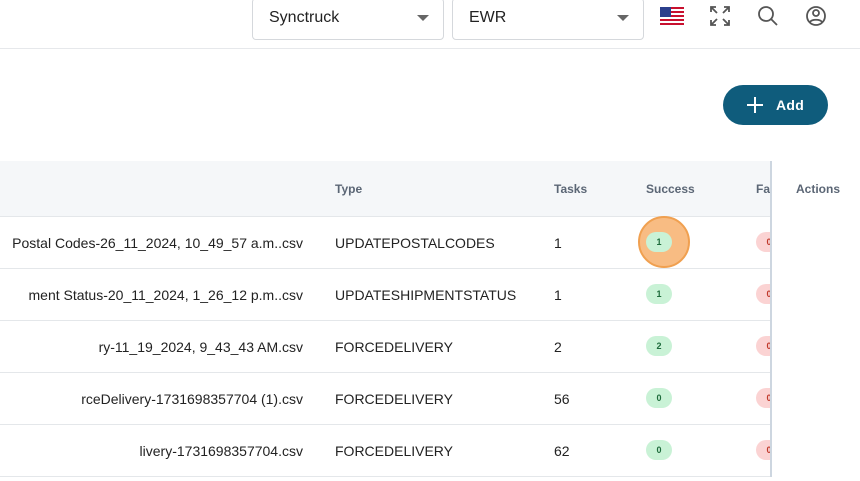  Describe the element at coordinates (672, 16) in the screenshot. I see `flag-icon` at that location.